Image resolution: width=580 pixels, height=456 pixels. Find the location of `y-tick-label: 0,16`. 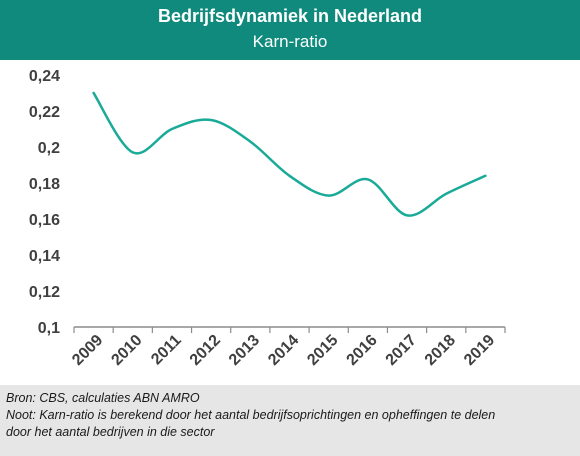

y-tick-label: 0,16 is located at coordinates (44, 220).